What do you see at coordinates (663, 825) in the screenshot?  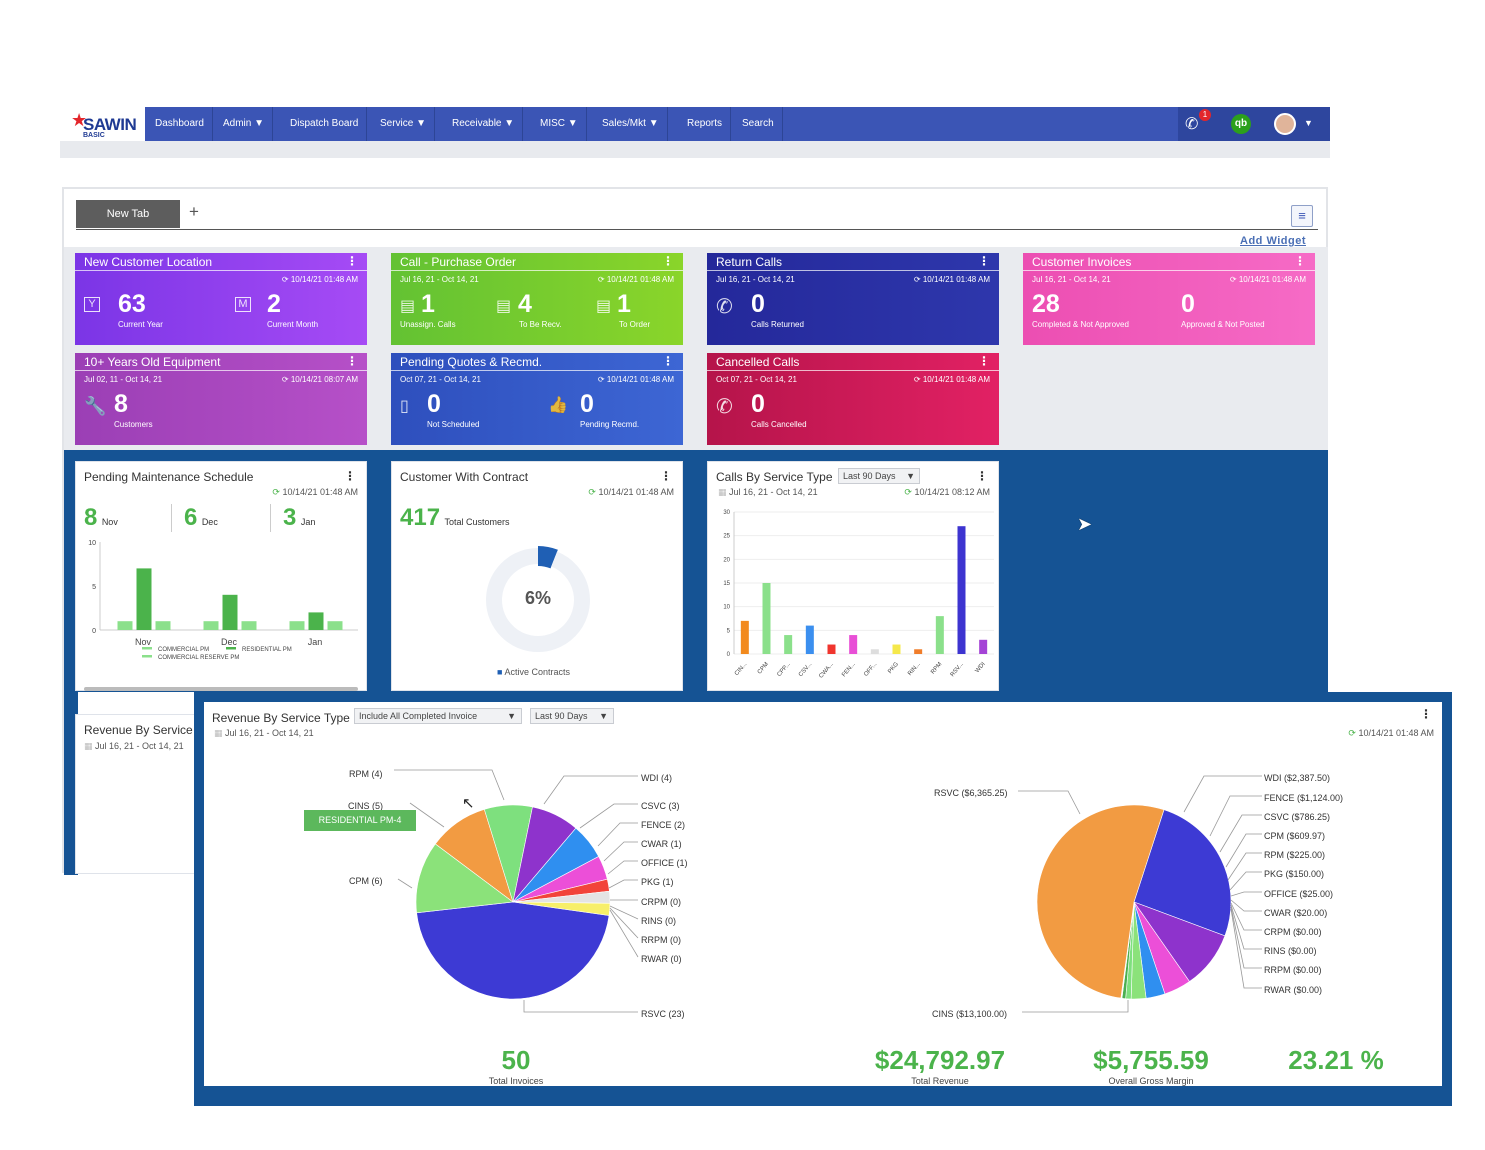 I see `pie-label: FENCE (2)` at bounding box center [663, 825].